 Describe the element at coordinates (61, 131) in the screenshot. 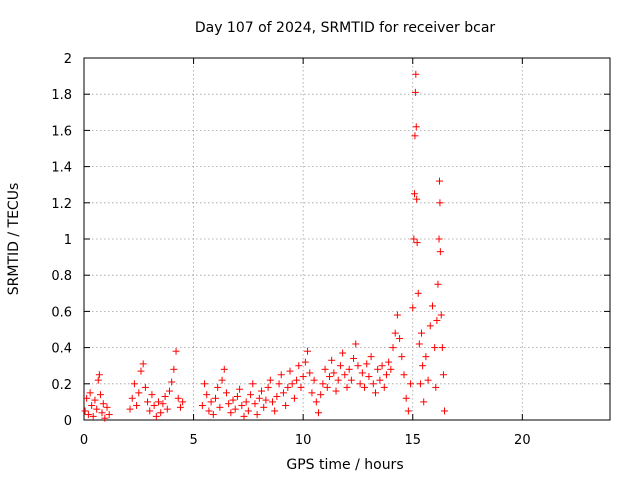

I see `y-tick-label: 1.6` at that location.